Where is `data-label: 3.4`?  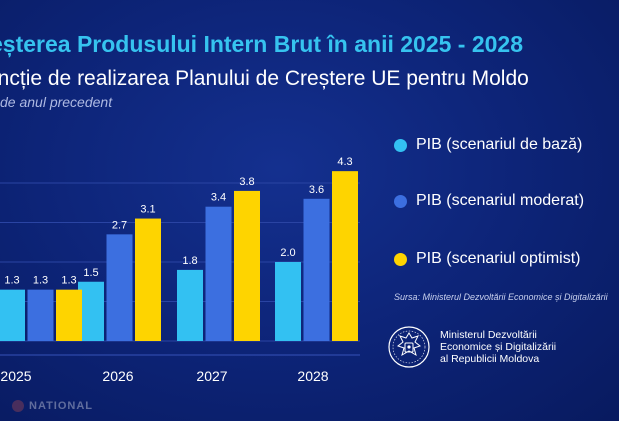 data-label: 3.4 is located at coordinates (218, 198).